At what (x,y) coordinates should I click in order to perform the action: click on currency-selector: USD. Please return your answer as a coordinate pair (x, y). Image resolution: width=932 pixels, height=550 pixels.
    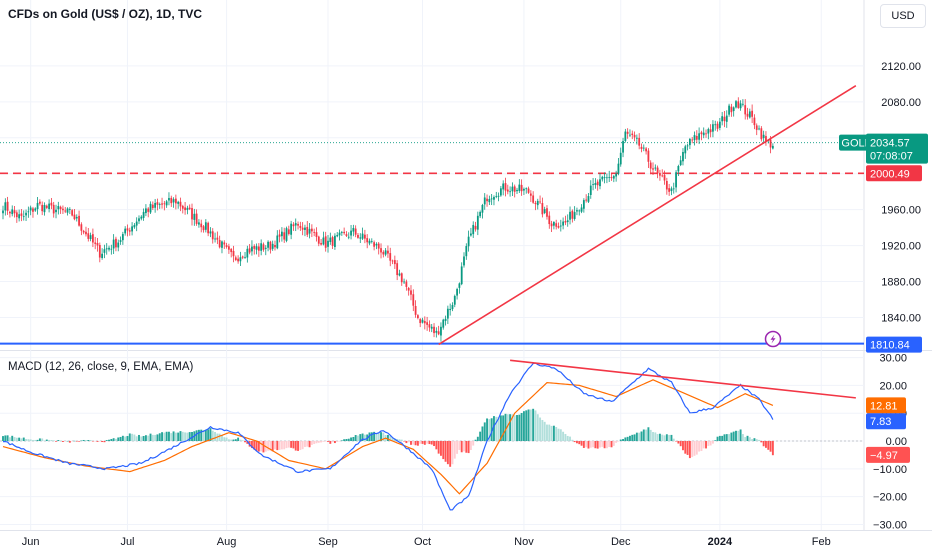
    Looking at the image, I should click on (903, 16).